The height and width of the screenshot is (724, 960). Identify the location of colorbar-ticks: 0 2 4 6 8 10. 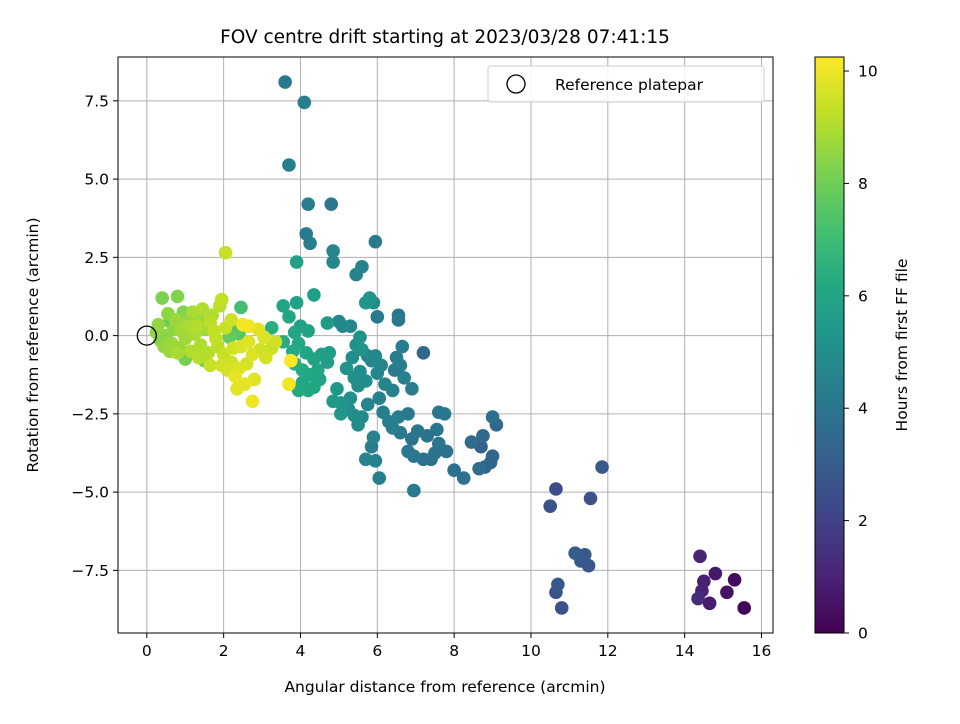
(861, 353).